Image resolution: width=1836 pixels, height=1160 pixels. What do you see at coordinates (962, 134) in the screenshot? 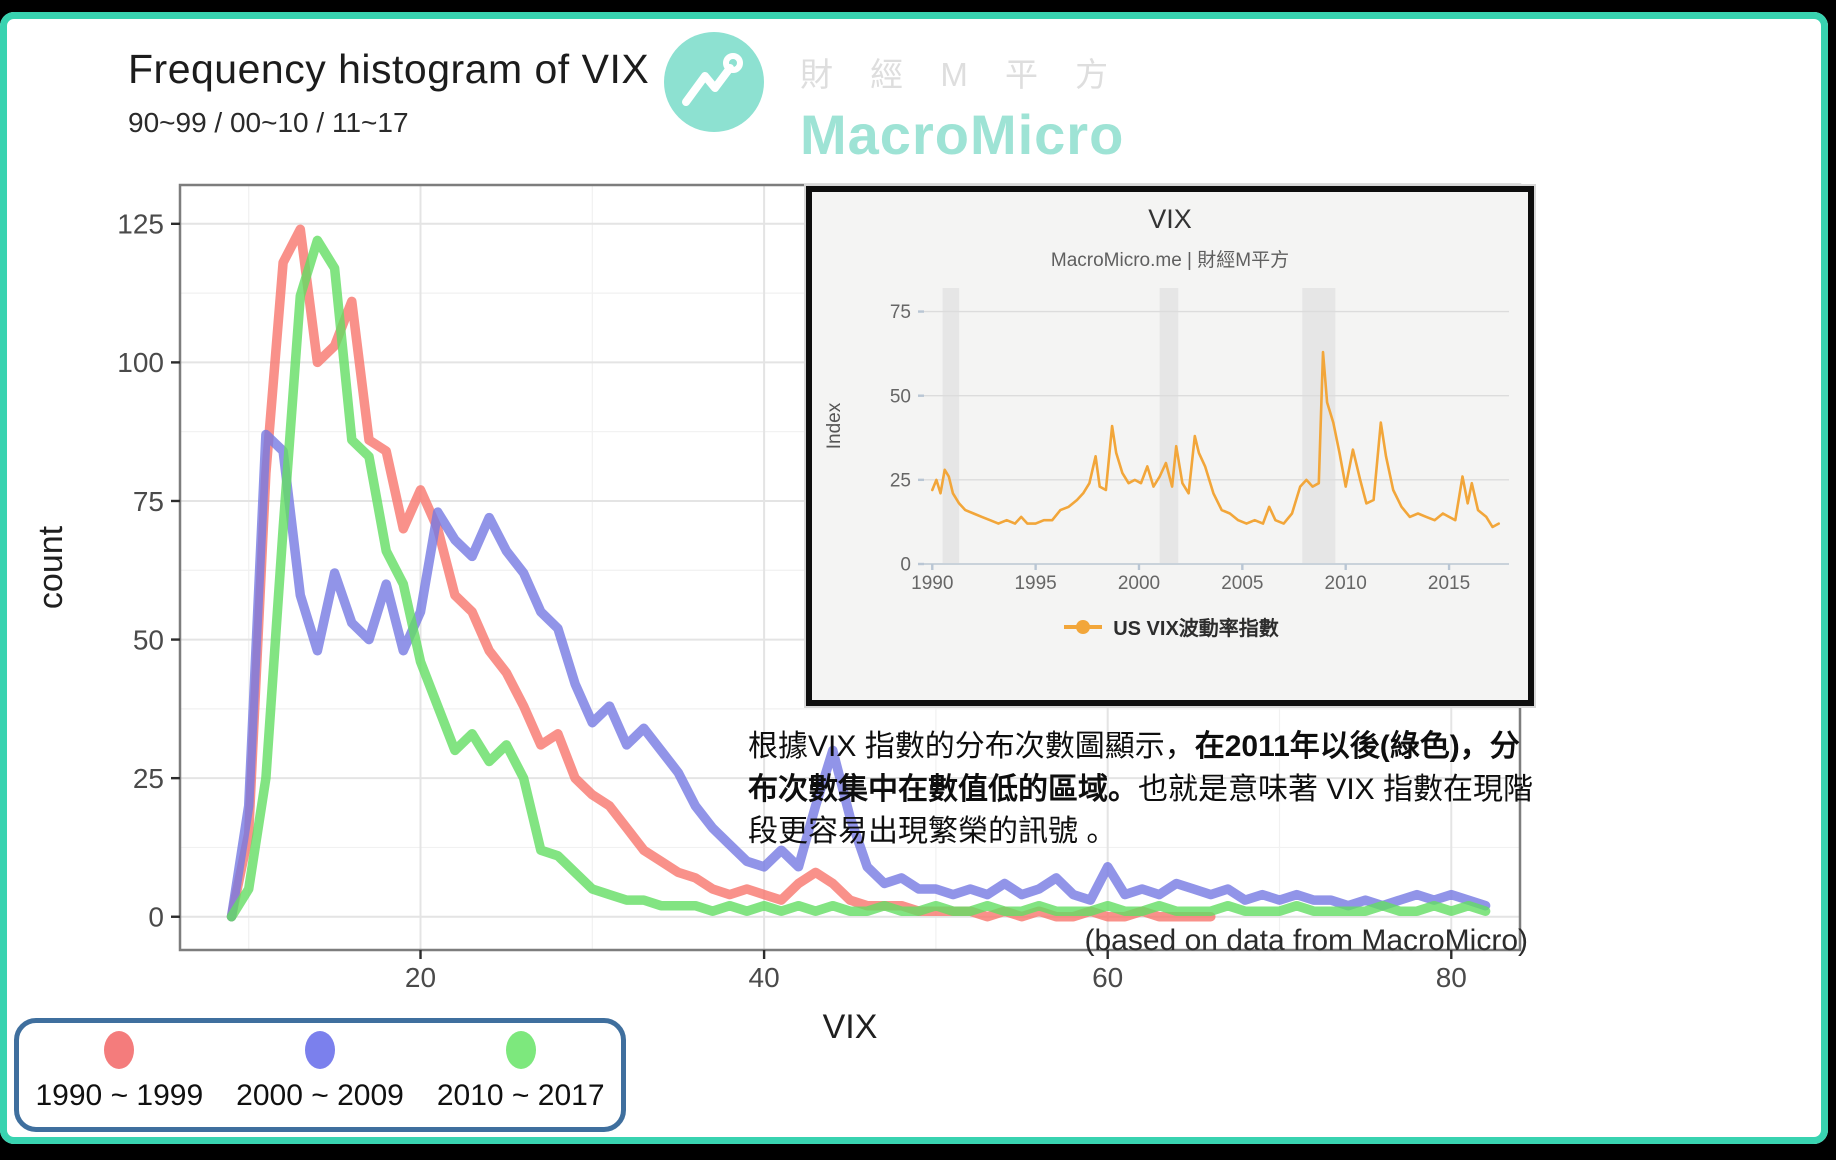
I see `brand-english: MacroMicro` at bounding box center [962, 134].